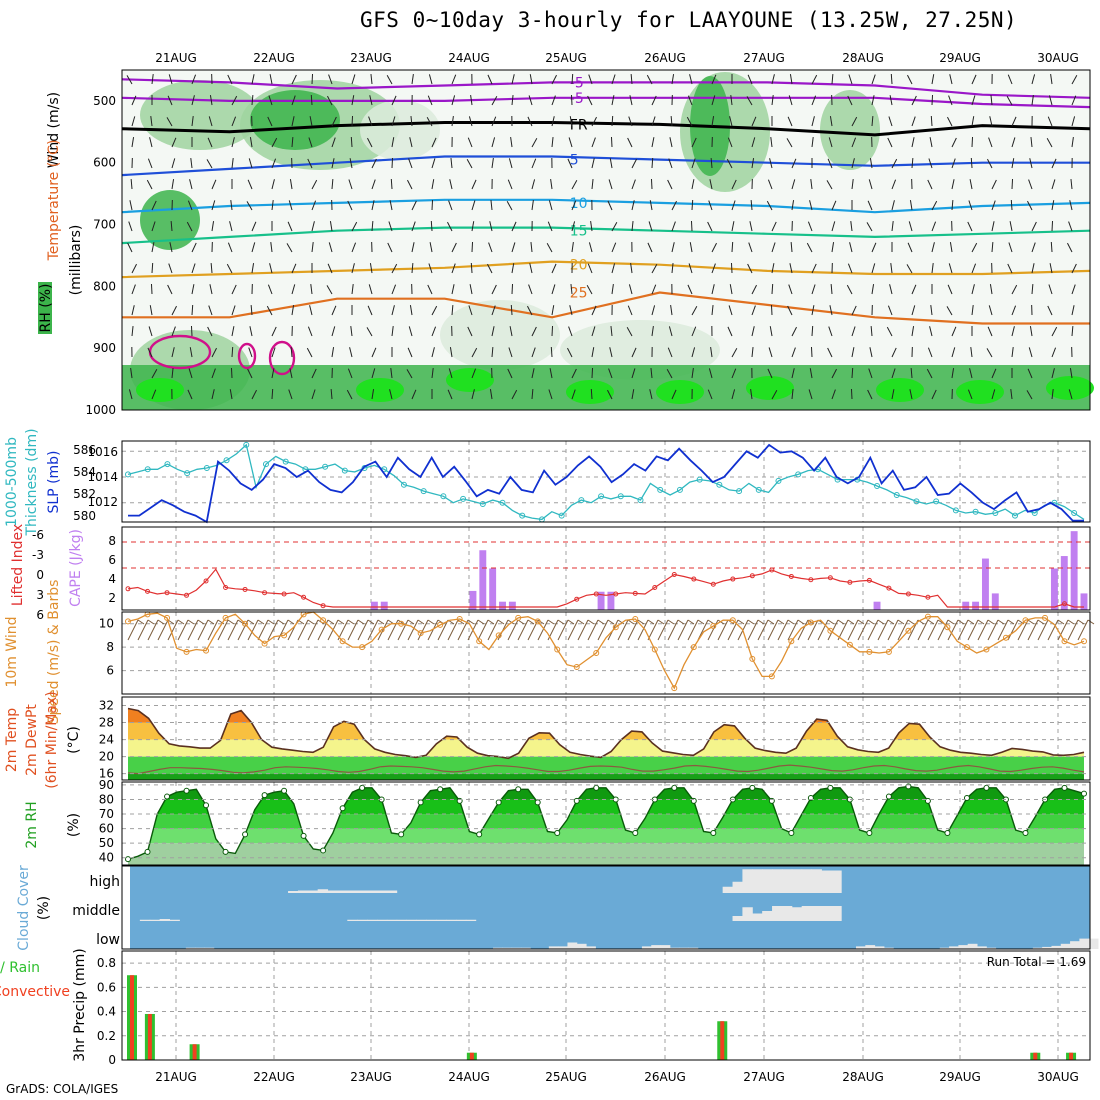 The image size is (1100, 1100). I want to click on rh-contour-fill, so click(295, 120).